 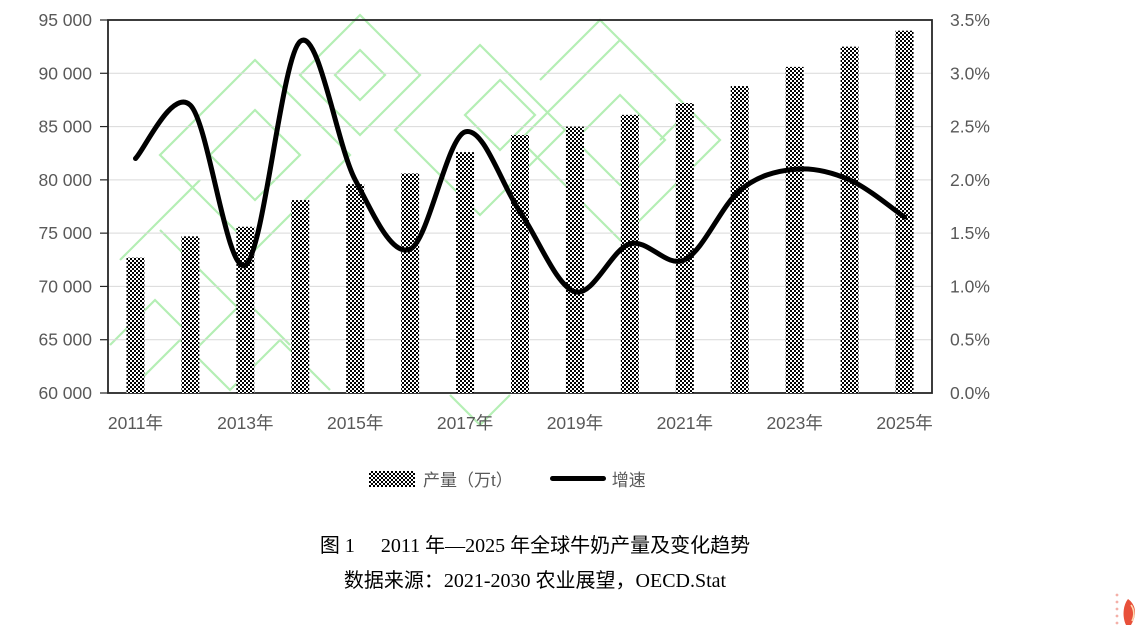 I want to click on figure-title: 2011 年—2025 年全球牛奶产量及变化趋势, so click(x=565, y=546).